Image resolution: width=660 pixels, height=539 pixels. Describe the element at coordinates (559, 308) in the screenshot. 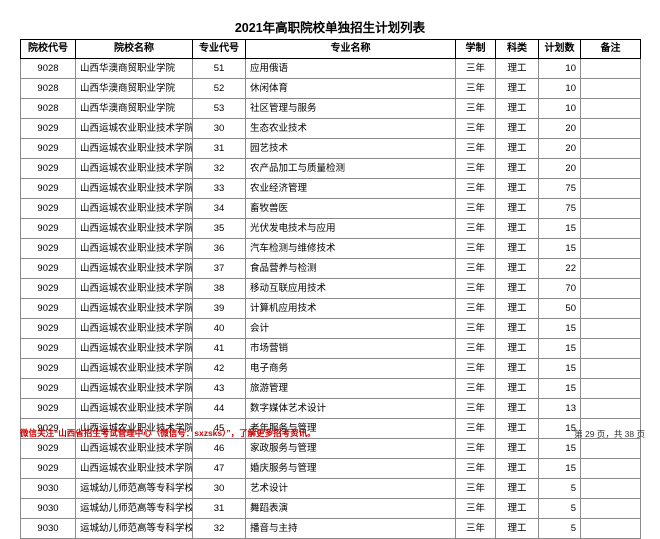

I see `cell-plan-count: 50` at that location.